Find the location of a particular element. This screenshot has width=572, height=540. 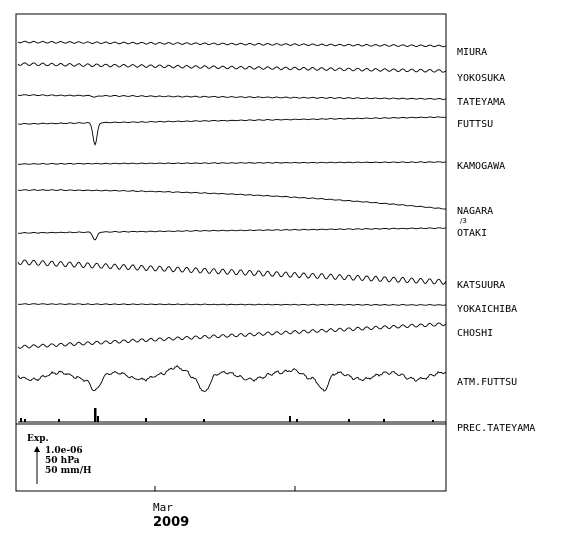

station-label-yokaichiba: YOKAICHIBA is located at coordinates (487, 309).